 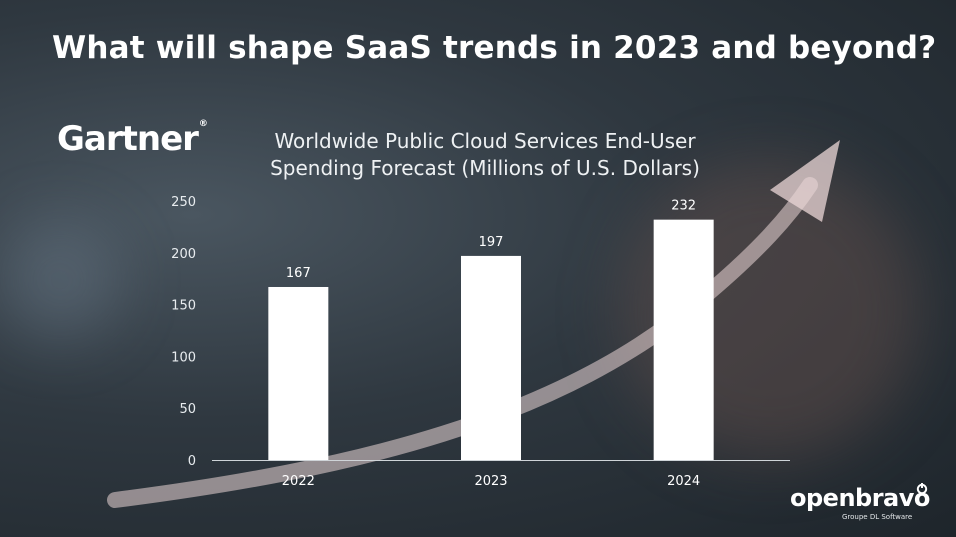 I want to click on gartner-logo: Gartner®, so click(x=132, y=139).